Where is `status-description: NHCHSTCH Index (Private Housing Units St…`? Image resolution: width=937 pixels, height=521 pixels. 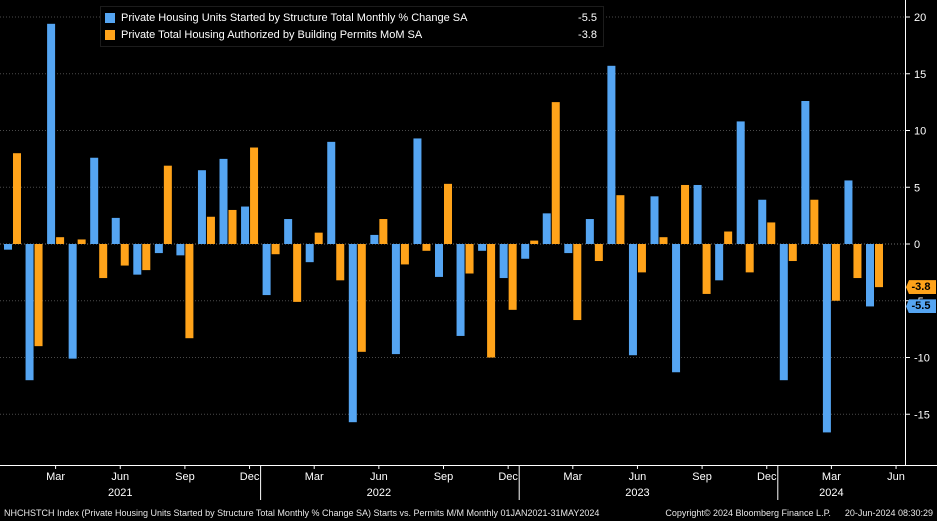
status-description: NHCHSTCH Index (Private Housing Units St… is located at coordinates (302, 512).